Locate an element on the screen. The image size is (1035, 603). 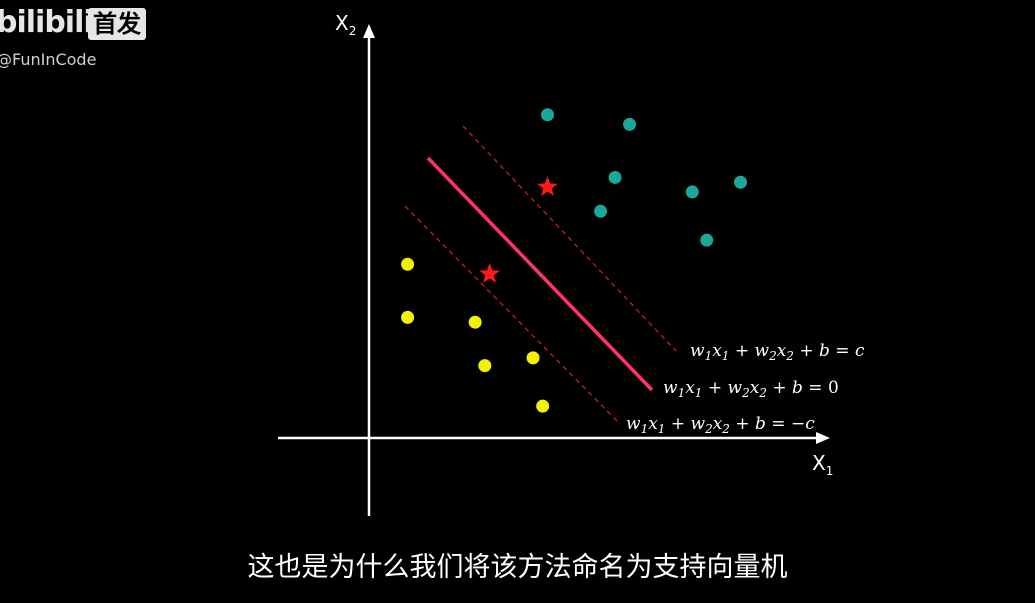
y-axis-arrowhead is located at coordinates (369, 31).